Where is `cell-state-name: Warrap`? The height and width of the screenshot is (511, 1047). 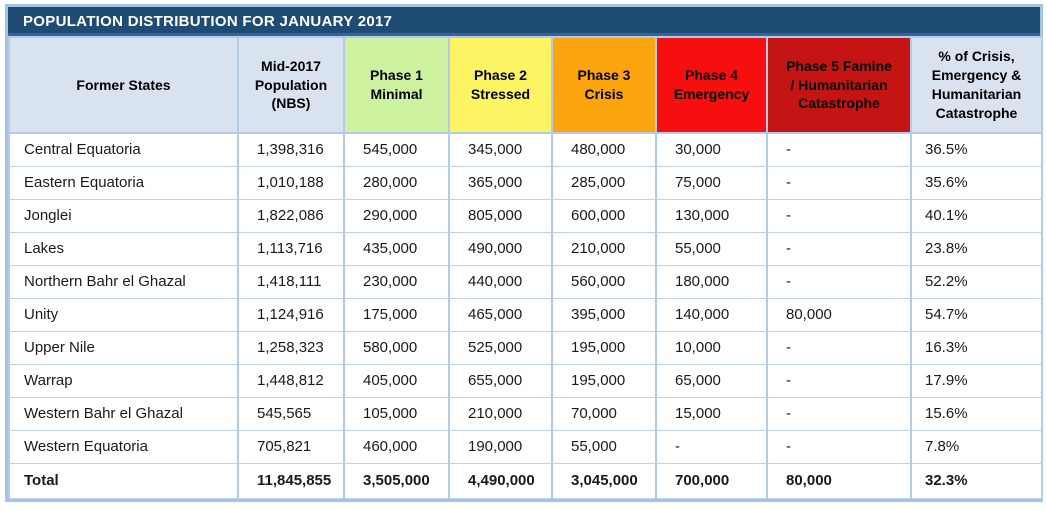 cell-state-name: Warrap is located at coordinates (123, 380).